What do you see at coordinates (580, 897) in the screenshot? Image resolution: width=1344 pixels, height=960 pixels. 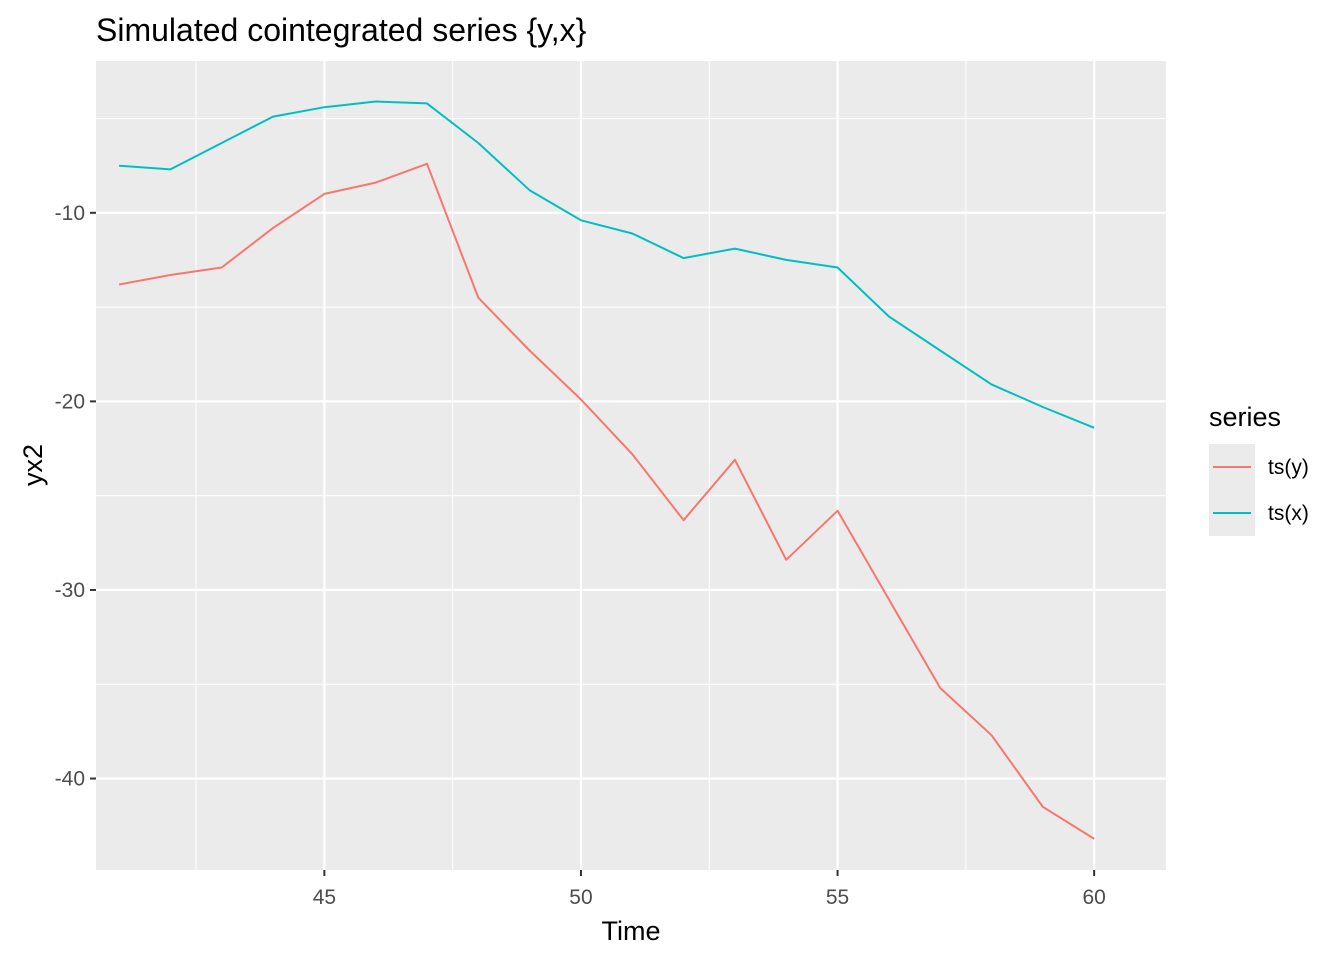 I see `x-tick-label: 50` at bounding box center [580, 897].